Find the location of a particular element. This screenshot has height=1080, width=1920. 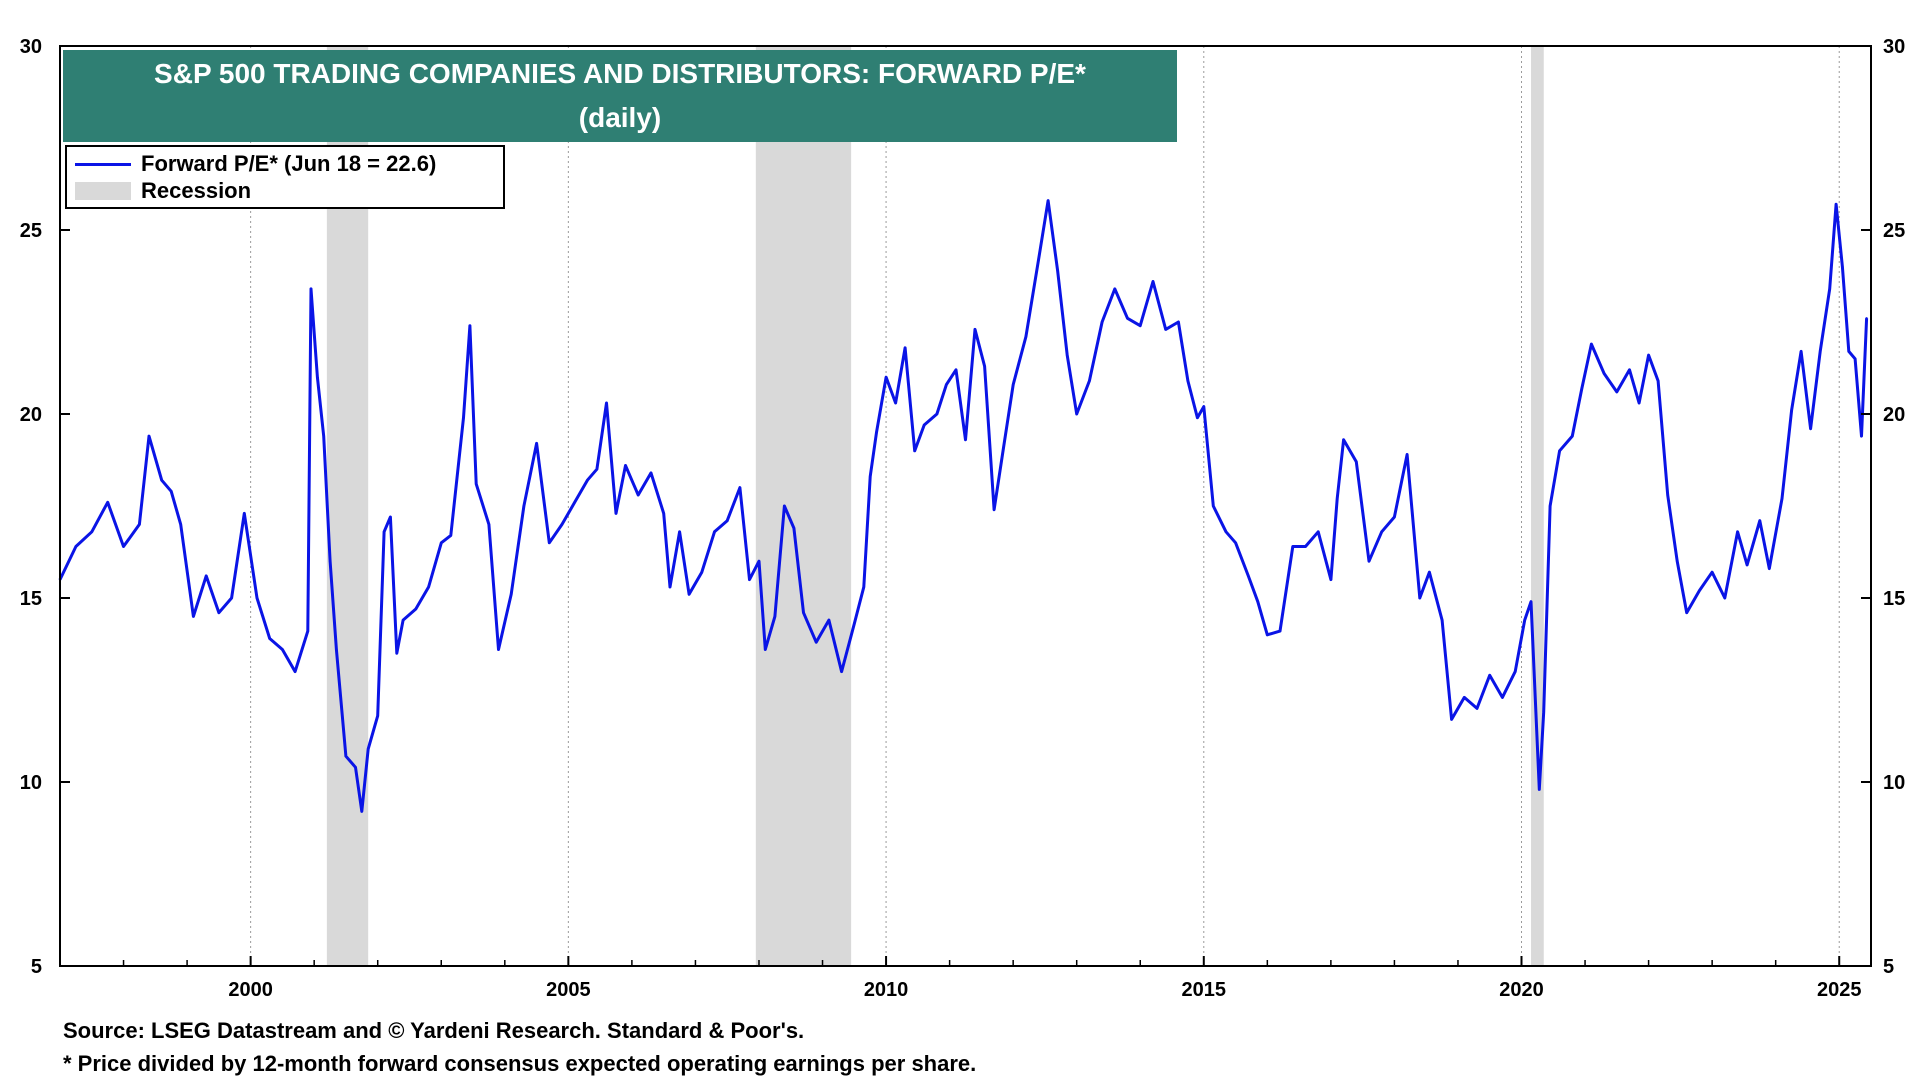

x-tick-label: 2015 is located at coordinates (1204, 990).